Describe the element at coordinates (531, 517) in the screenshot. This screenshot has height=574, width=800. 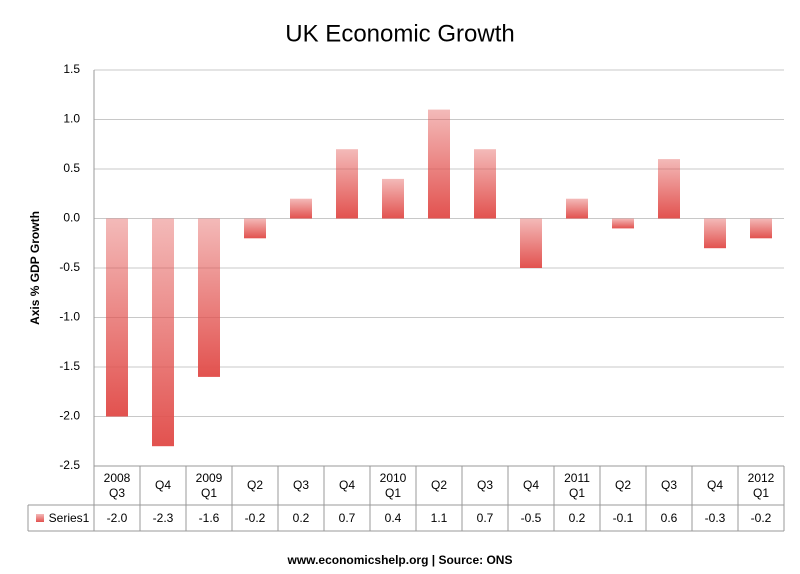
I see `data-table-value: -0.5` at that location.